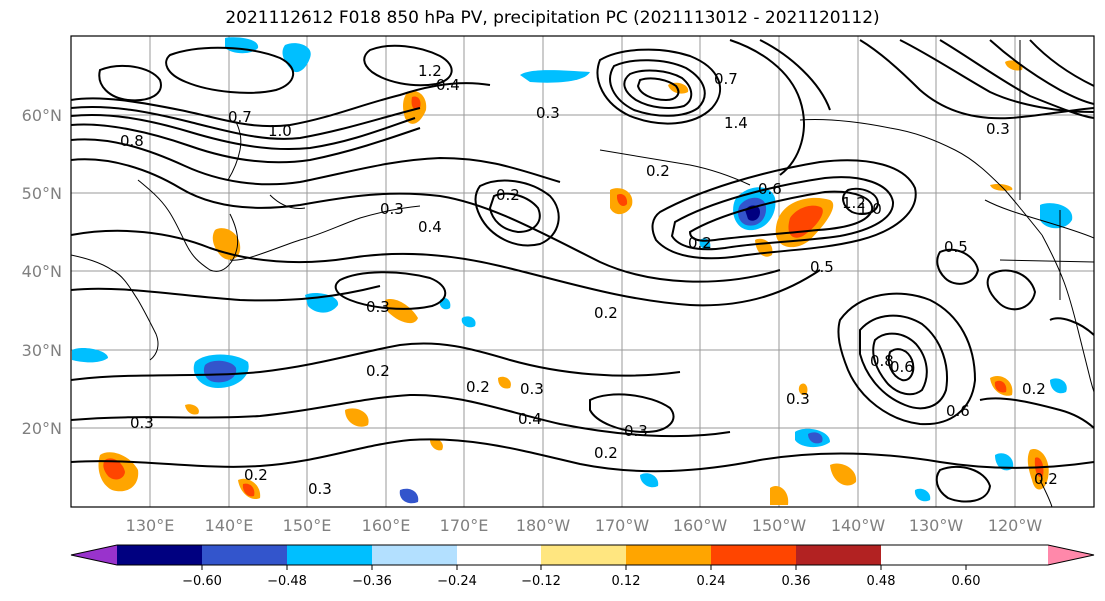 The height and width of the screenshot is (601, 1105). Describe the element at coordinates (94, 555) in the screenshot. I see `colorbar-extend-low` at that location.